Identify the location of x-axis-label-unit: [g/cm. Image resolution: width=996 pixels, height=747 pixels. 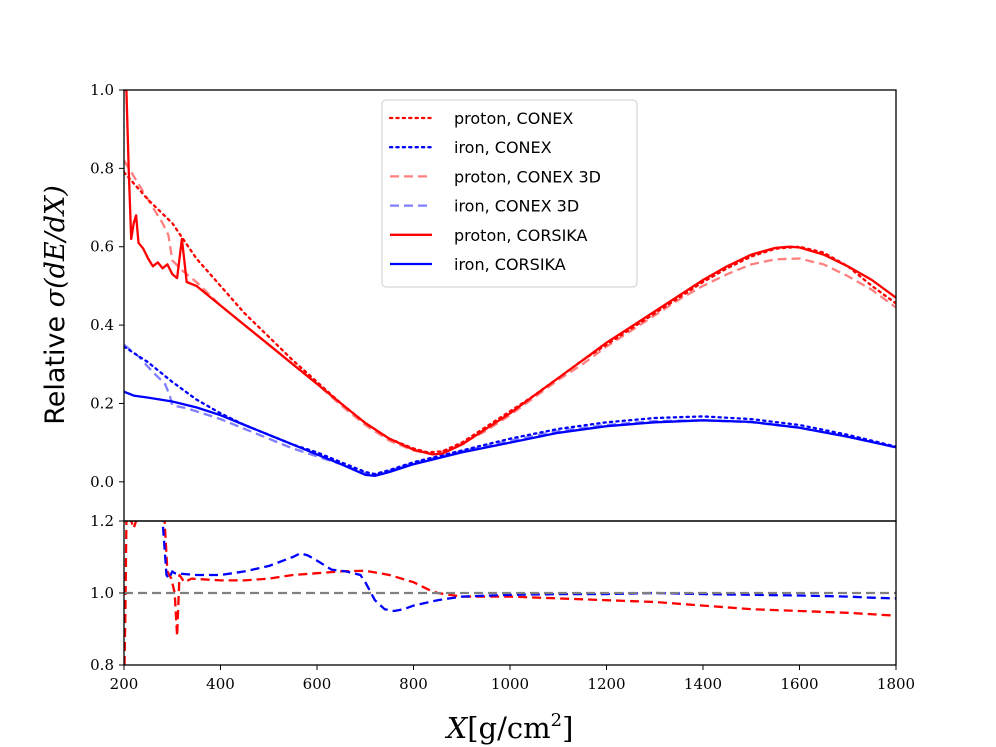
(508, 728).